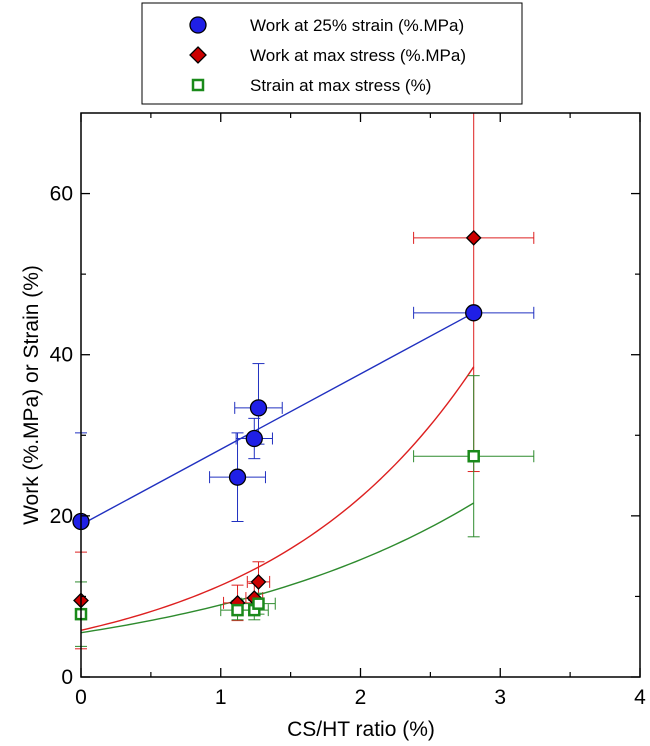 The width and height of the screenshot is (650, 746). Describe the element at coordinates (198, 25) in the screenshot. I see `legend-marker-circle` at that location.